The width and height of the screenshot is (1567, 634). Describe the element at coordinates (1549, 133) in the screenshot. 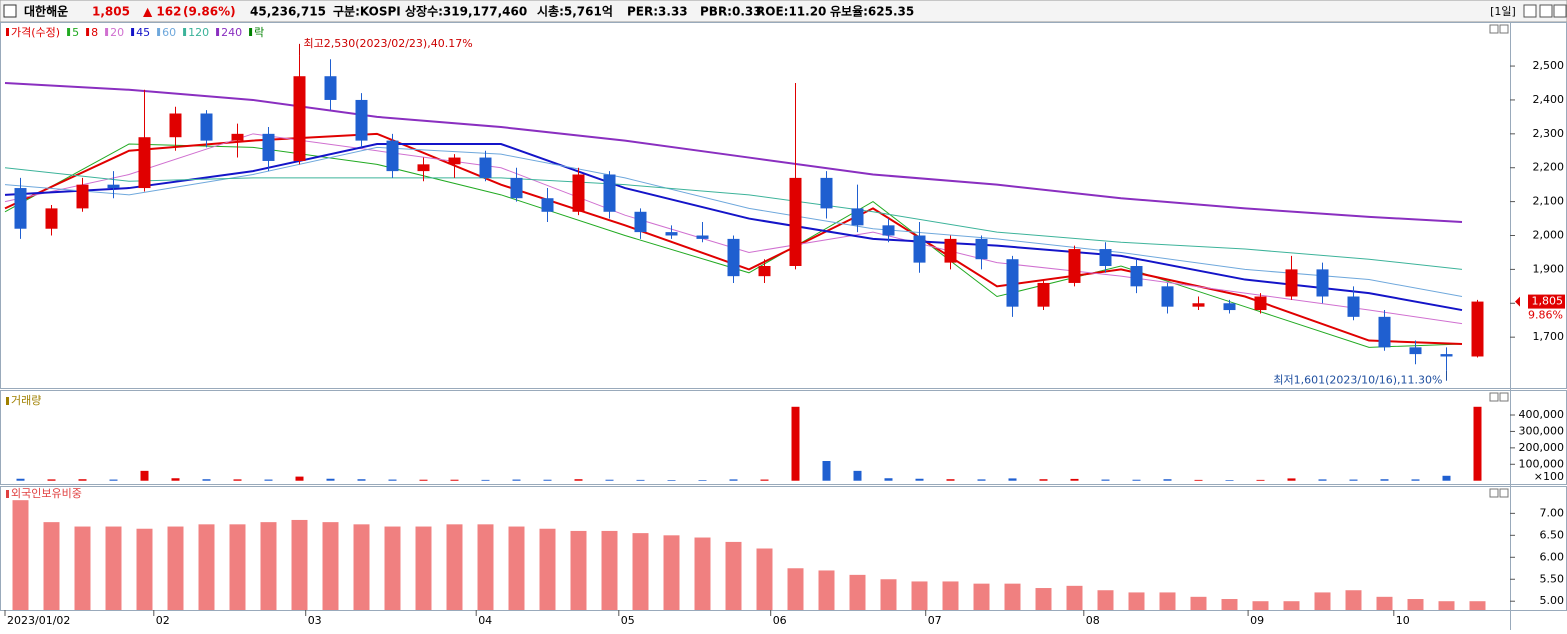

I see `y-tick-label: 2,300` at that location.